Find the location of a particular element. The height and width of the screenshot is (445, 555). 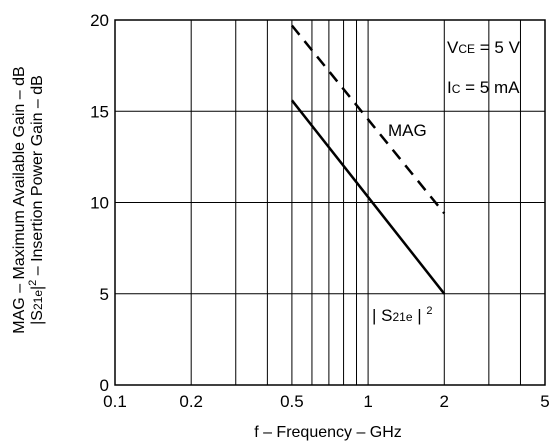

series-line-mag is located at coordinates (368, 119).